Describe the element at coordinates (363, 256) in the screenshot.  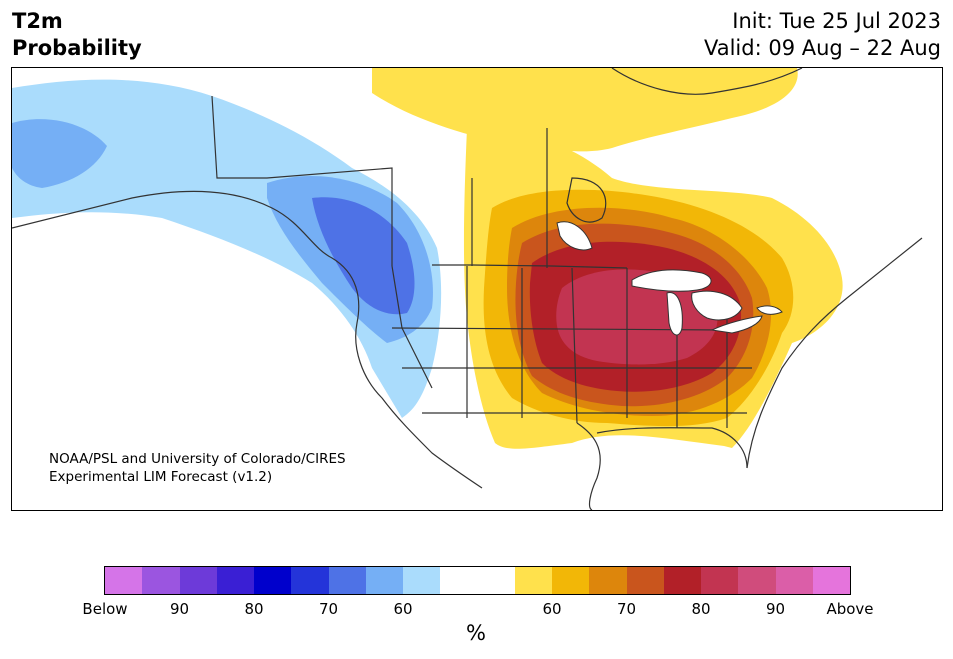
I see `cold-70-region` at that location.